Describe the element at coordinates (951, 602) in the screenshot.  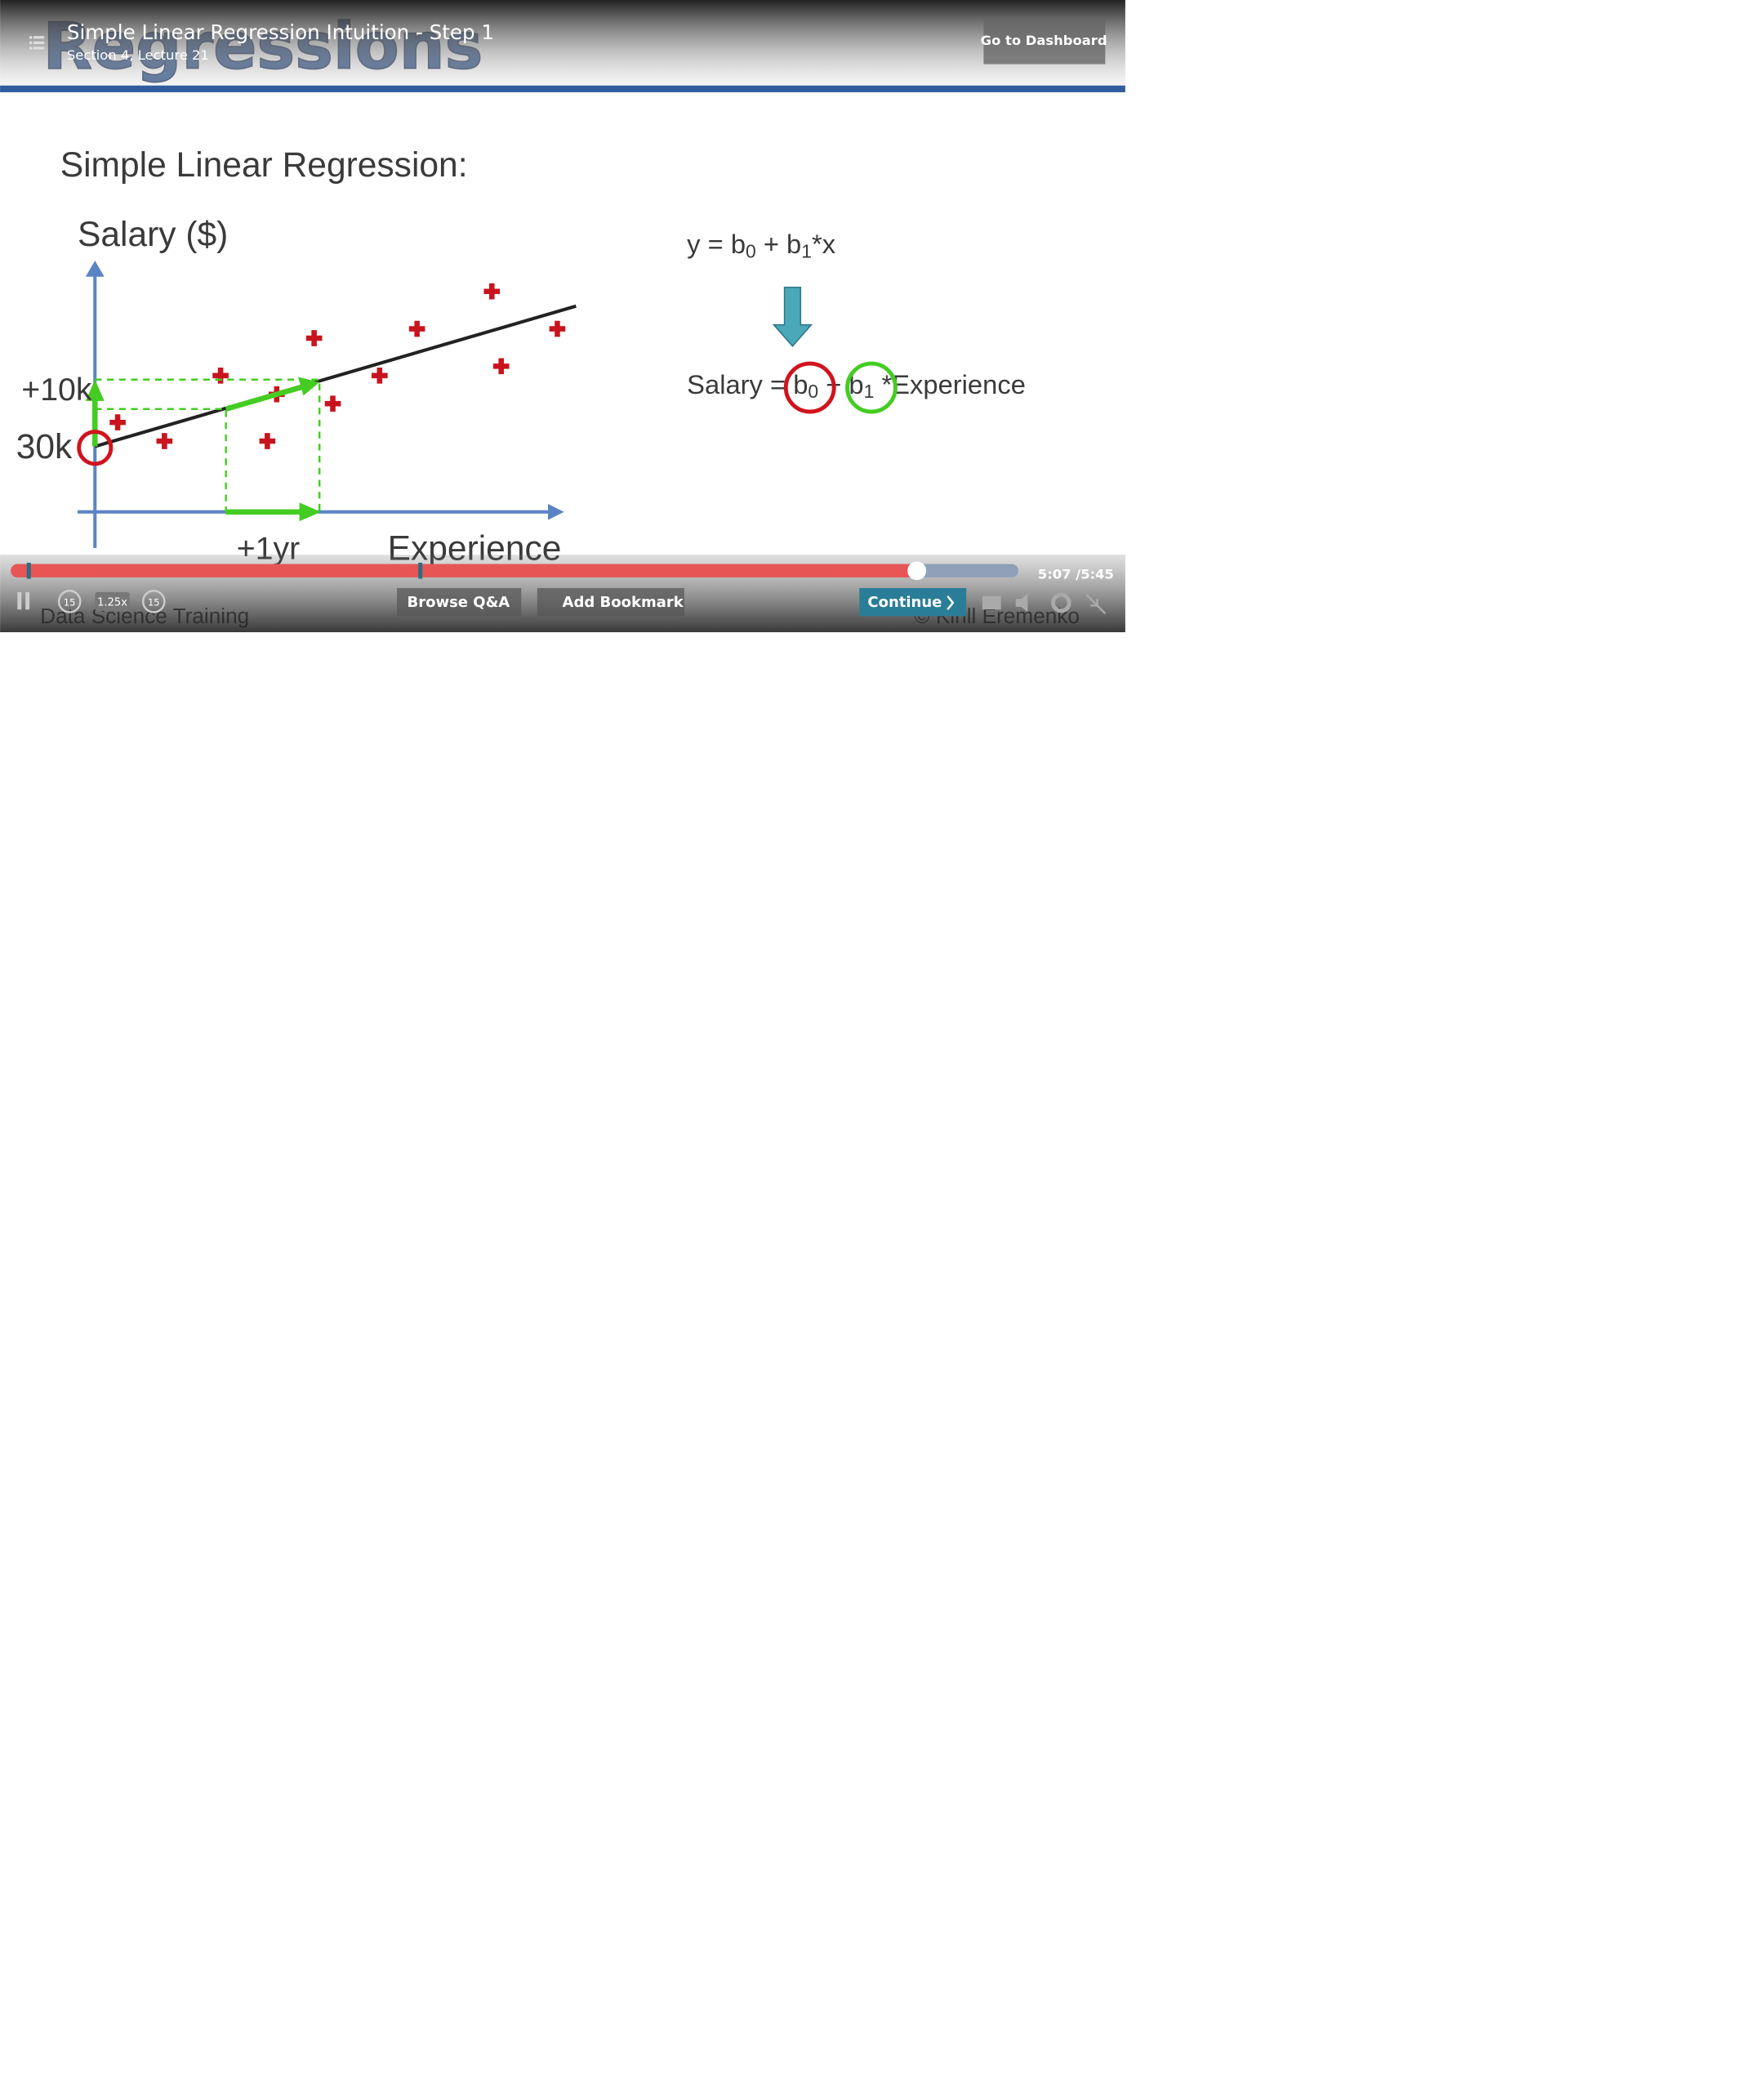
I see `continue-chevron` at that location.